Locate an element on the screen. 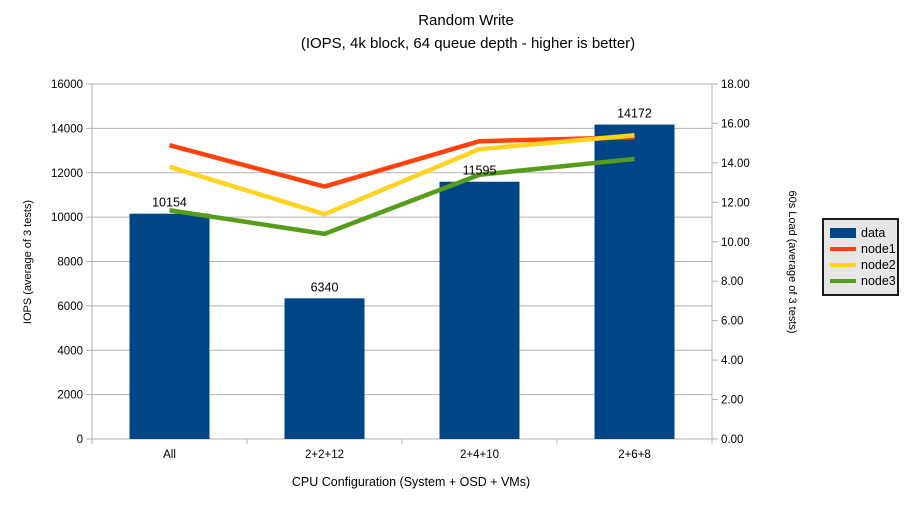 The width and height of the screenshot is (907, 510). line-node3 is located at coordinates (402, 196).